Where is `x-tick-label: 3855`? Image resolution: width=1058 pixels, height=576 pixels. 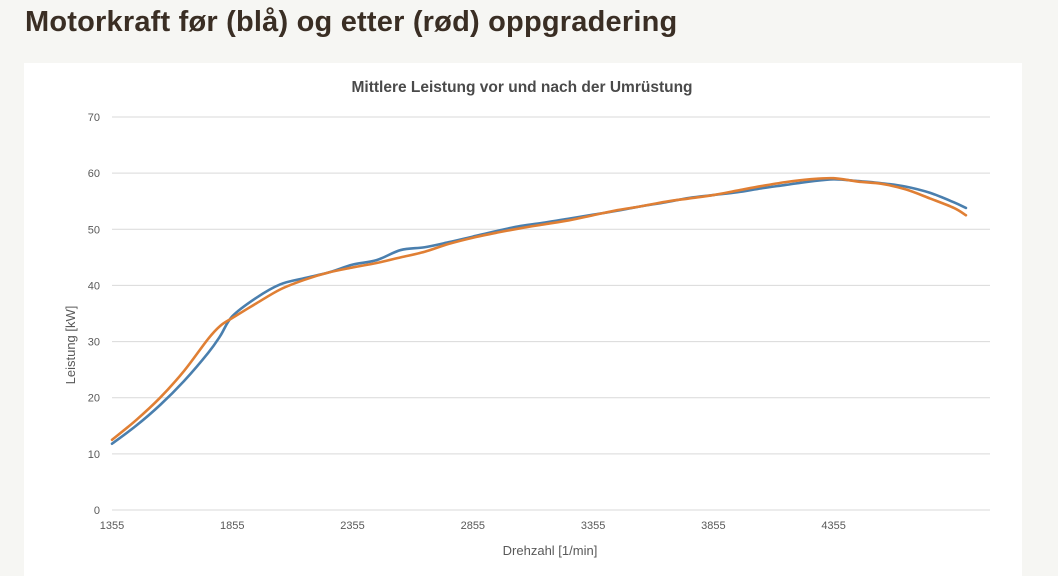 x-tick-label: 3855 is located at coordinates (713, 526).